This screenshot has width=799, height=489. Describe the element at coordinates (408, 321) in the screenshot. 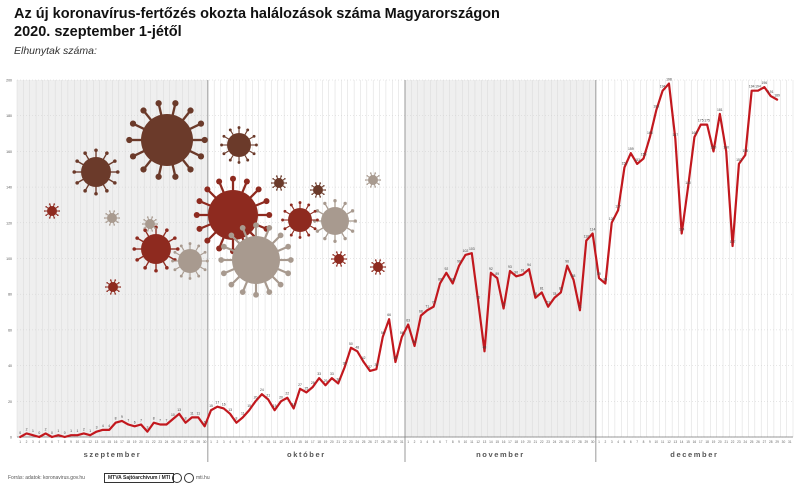

I see `data-label: 63` at that location.